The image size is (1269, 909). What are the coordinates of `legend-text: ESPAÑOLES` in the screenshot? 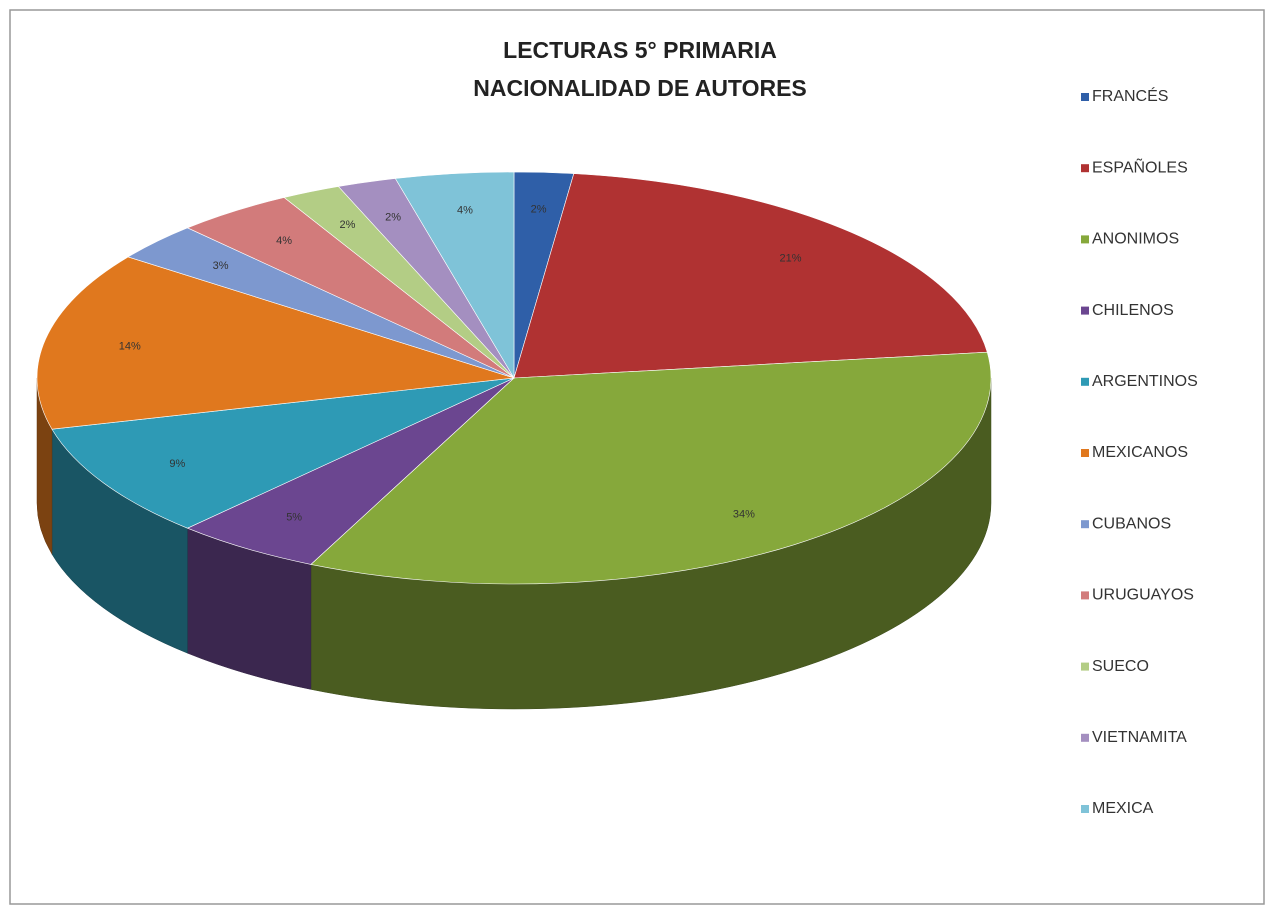 It's located at (1140, 166).